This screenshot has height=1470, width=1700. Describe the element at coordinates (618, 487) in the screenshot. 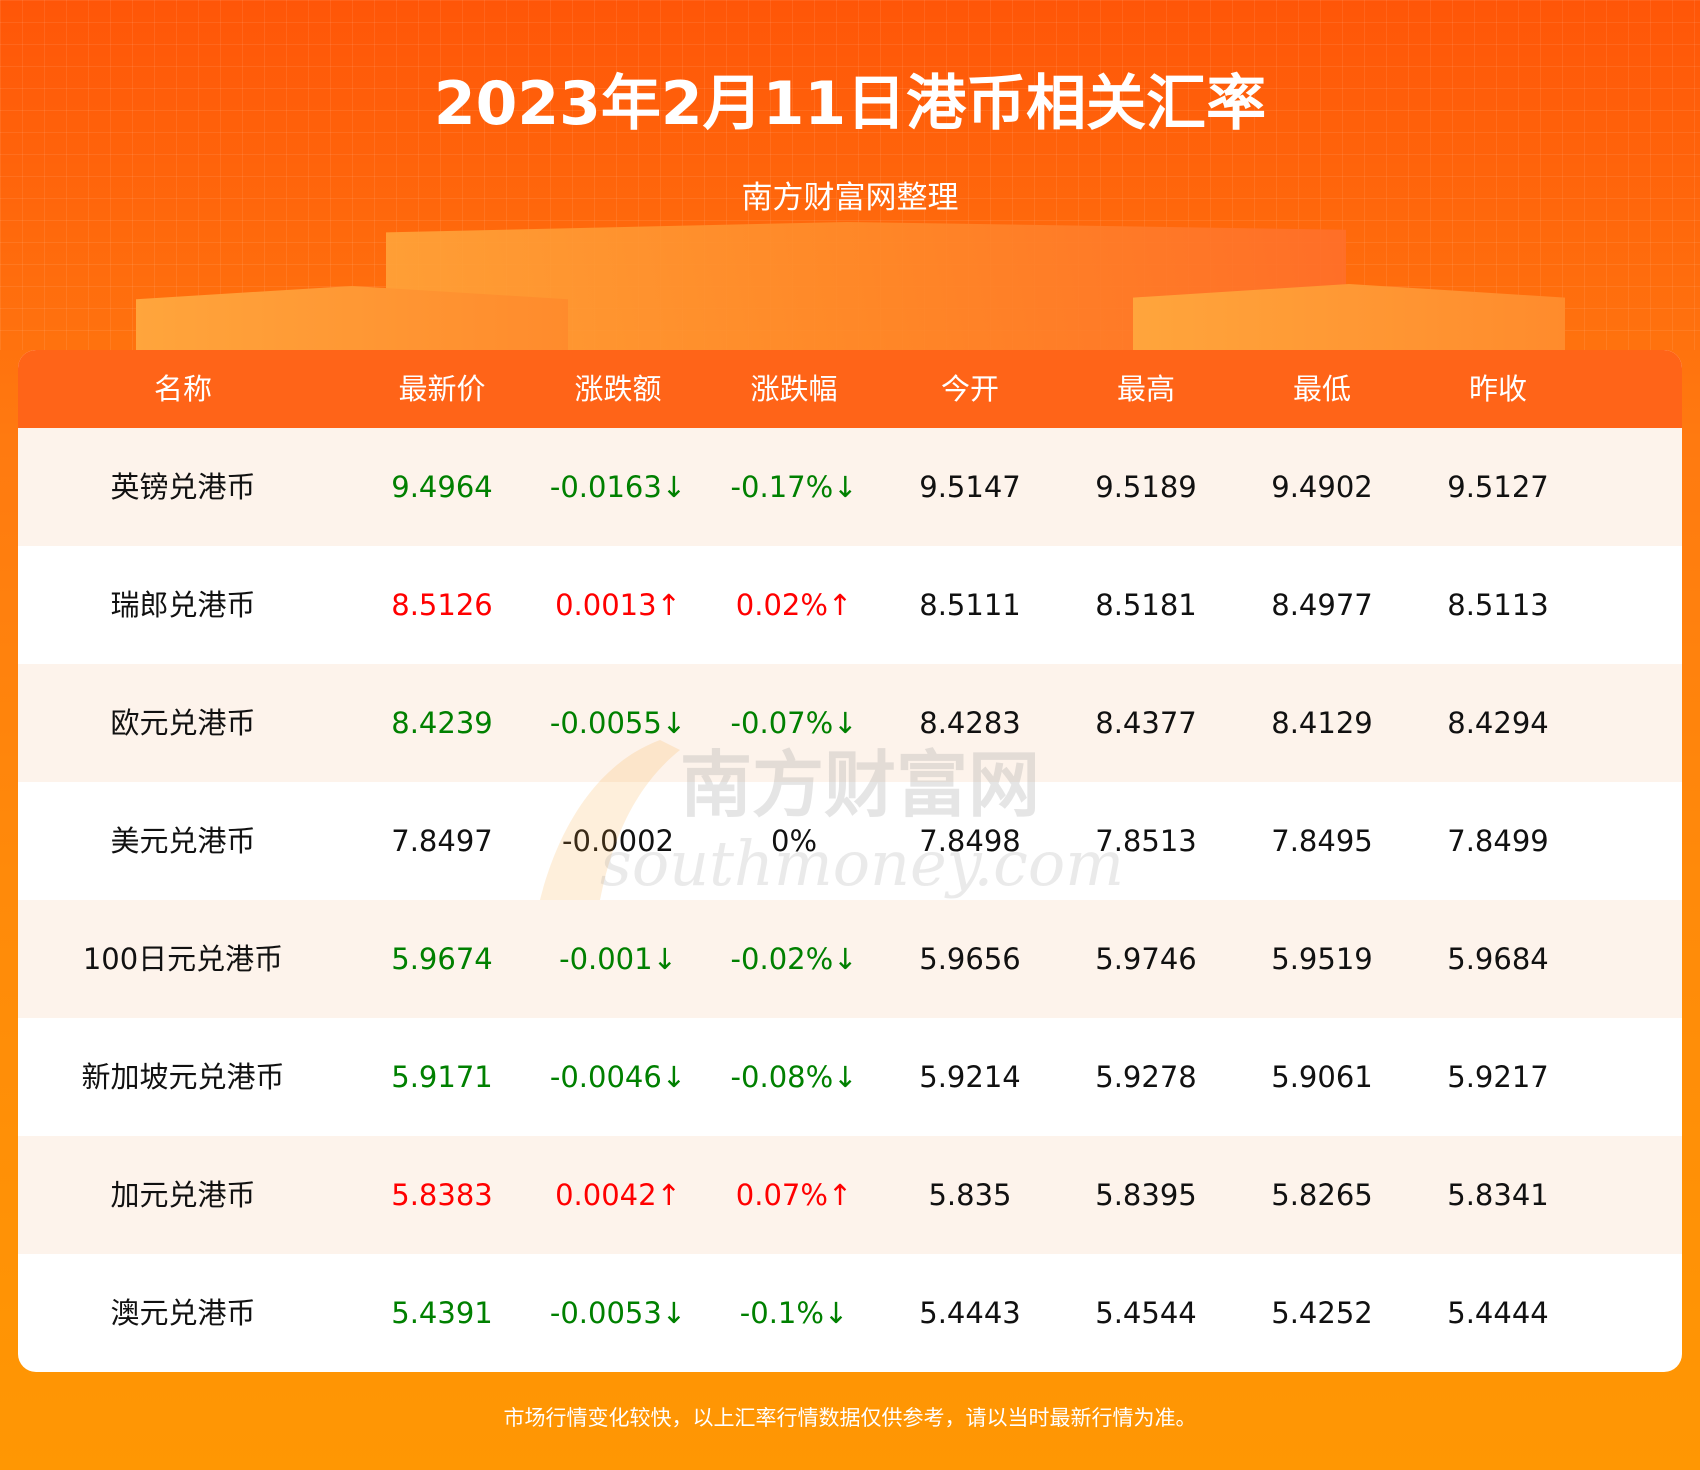

I see `cell-change: -0.0163↓` at that location.